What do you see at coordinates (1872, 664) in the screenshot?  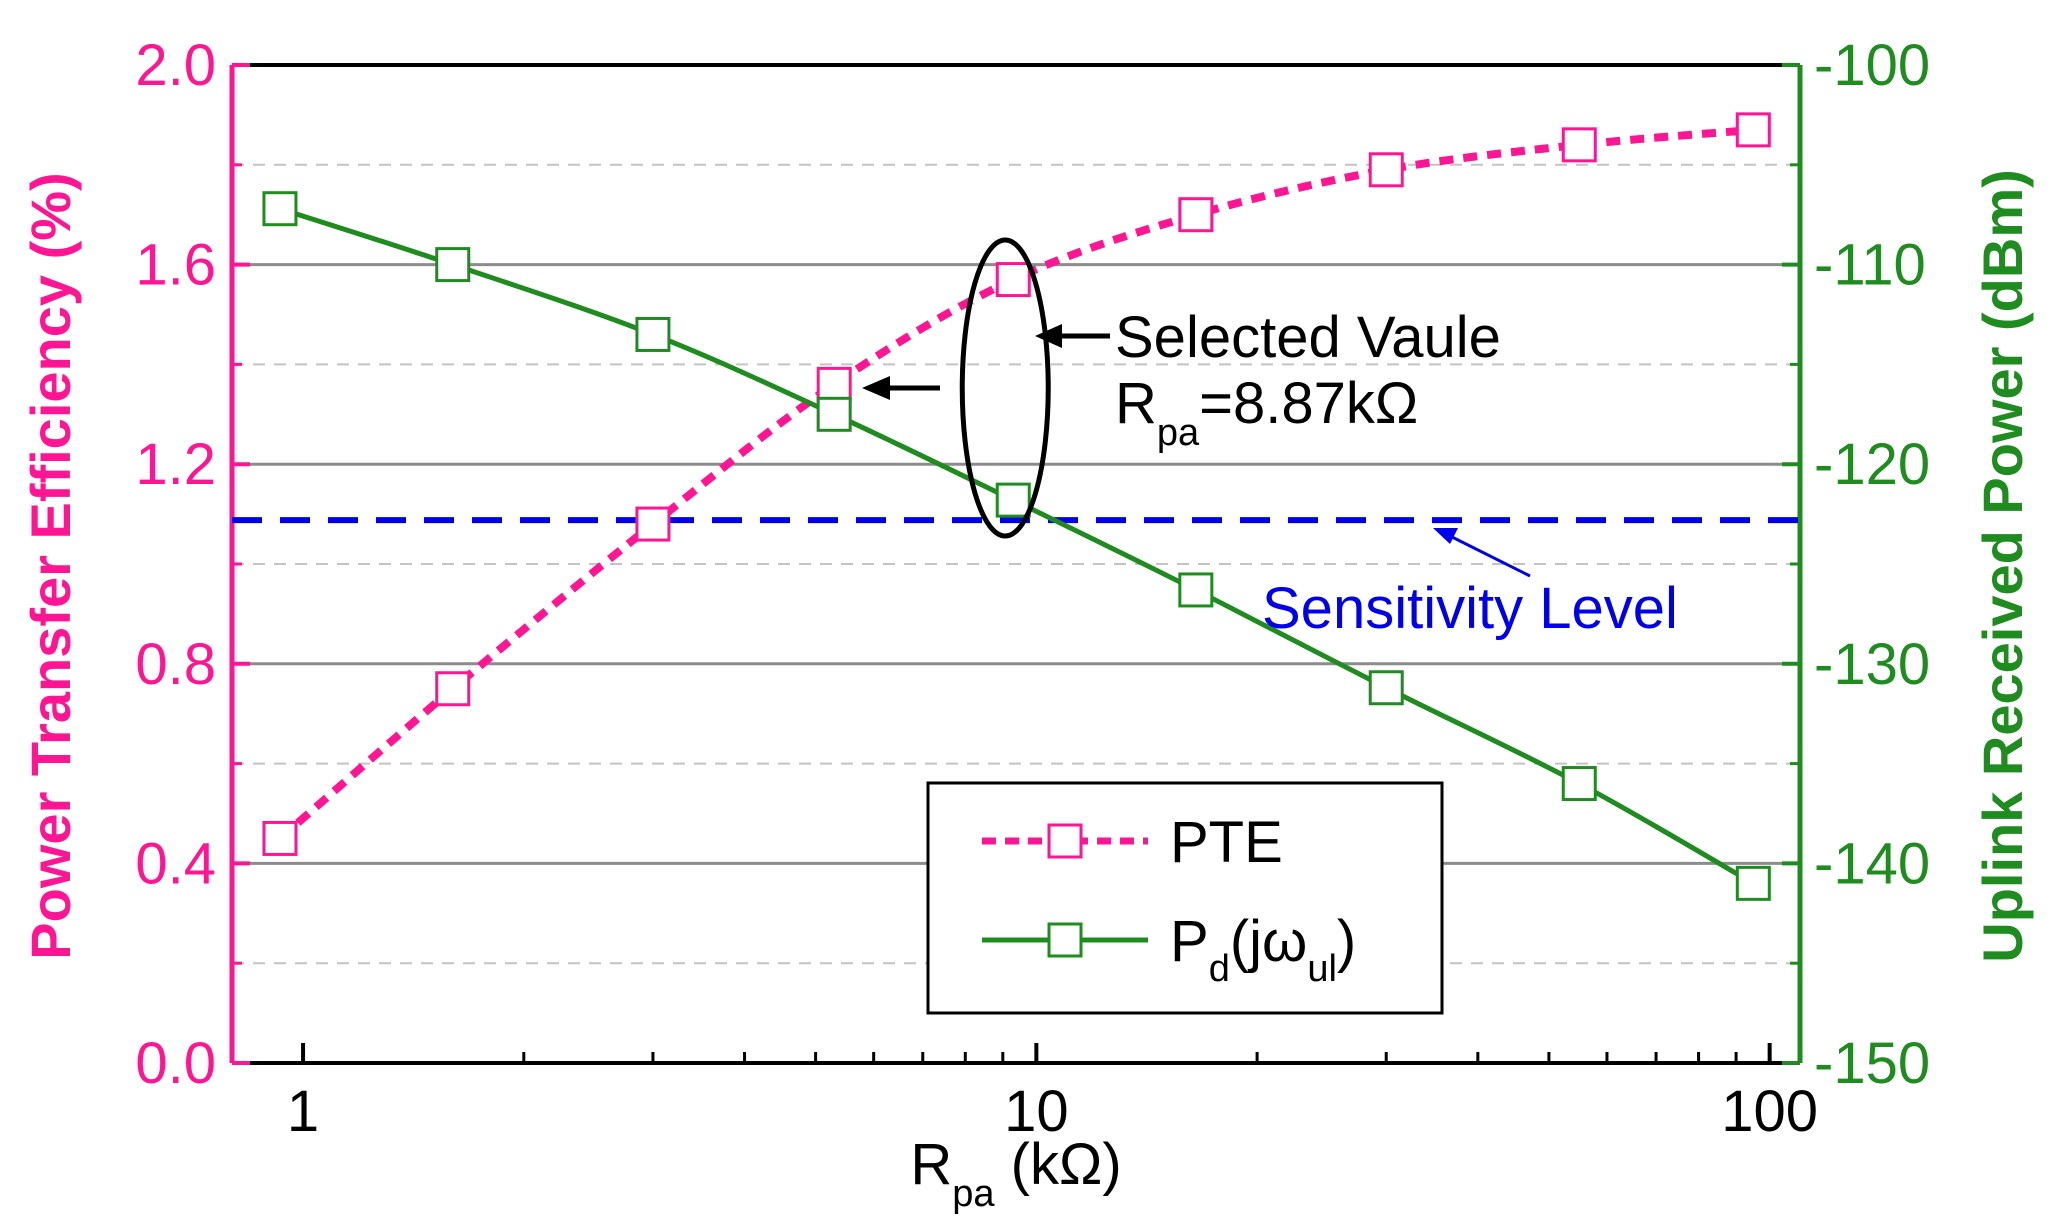 I see `right-y-tick-label: -130` at bounding box center [1872, 664].